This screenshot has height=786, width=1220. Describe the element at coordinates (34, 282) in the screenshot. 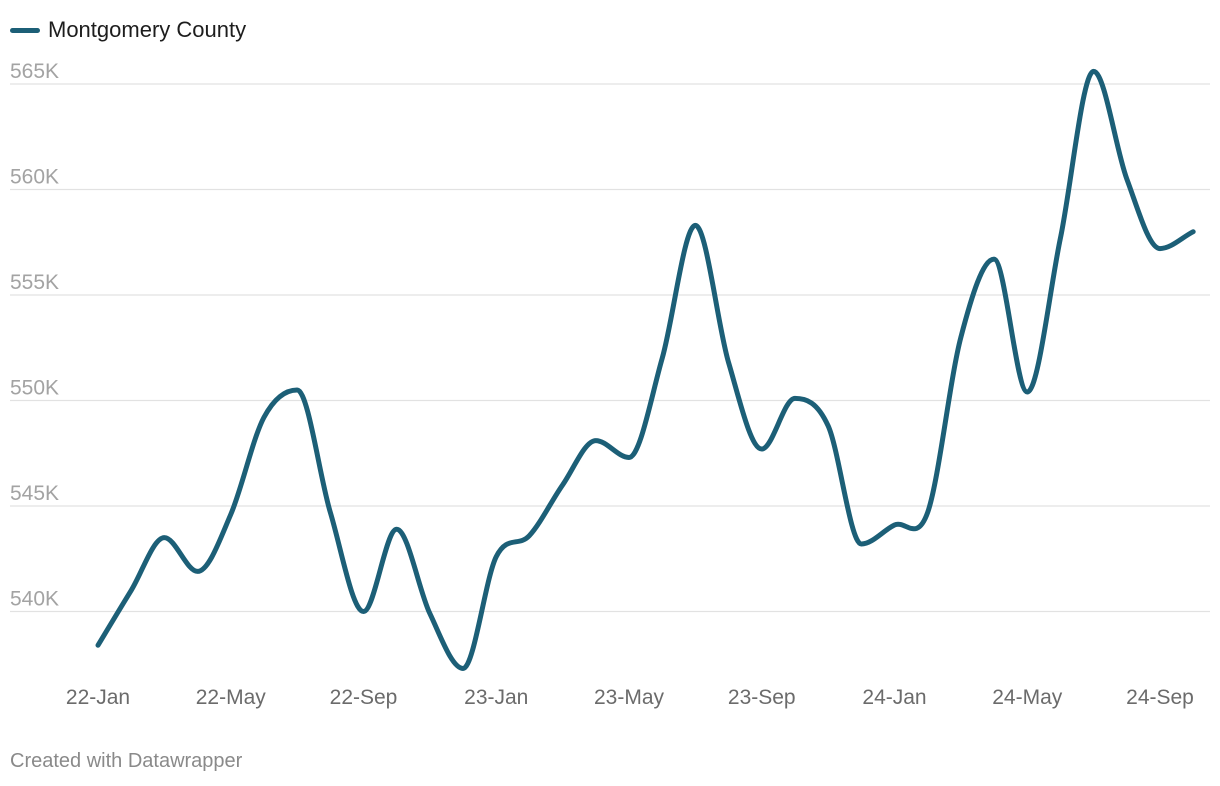

I see `y-tick-label: 555K` at that location.